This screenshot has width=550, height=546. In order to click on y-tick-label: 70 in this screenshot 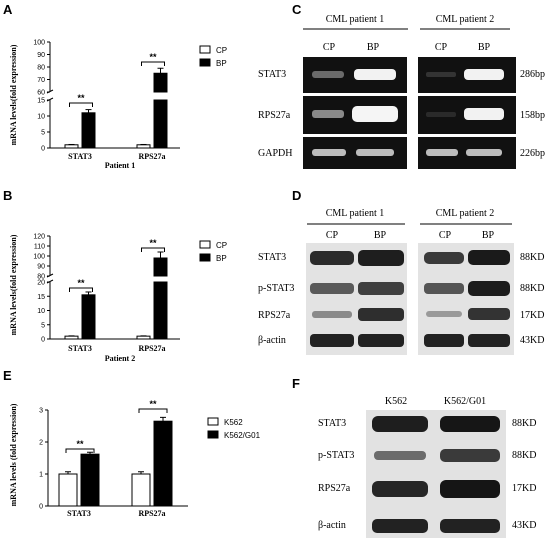, I will do `click(41, 80)`.